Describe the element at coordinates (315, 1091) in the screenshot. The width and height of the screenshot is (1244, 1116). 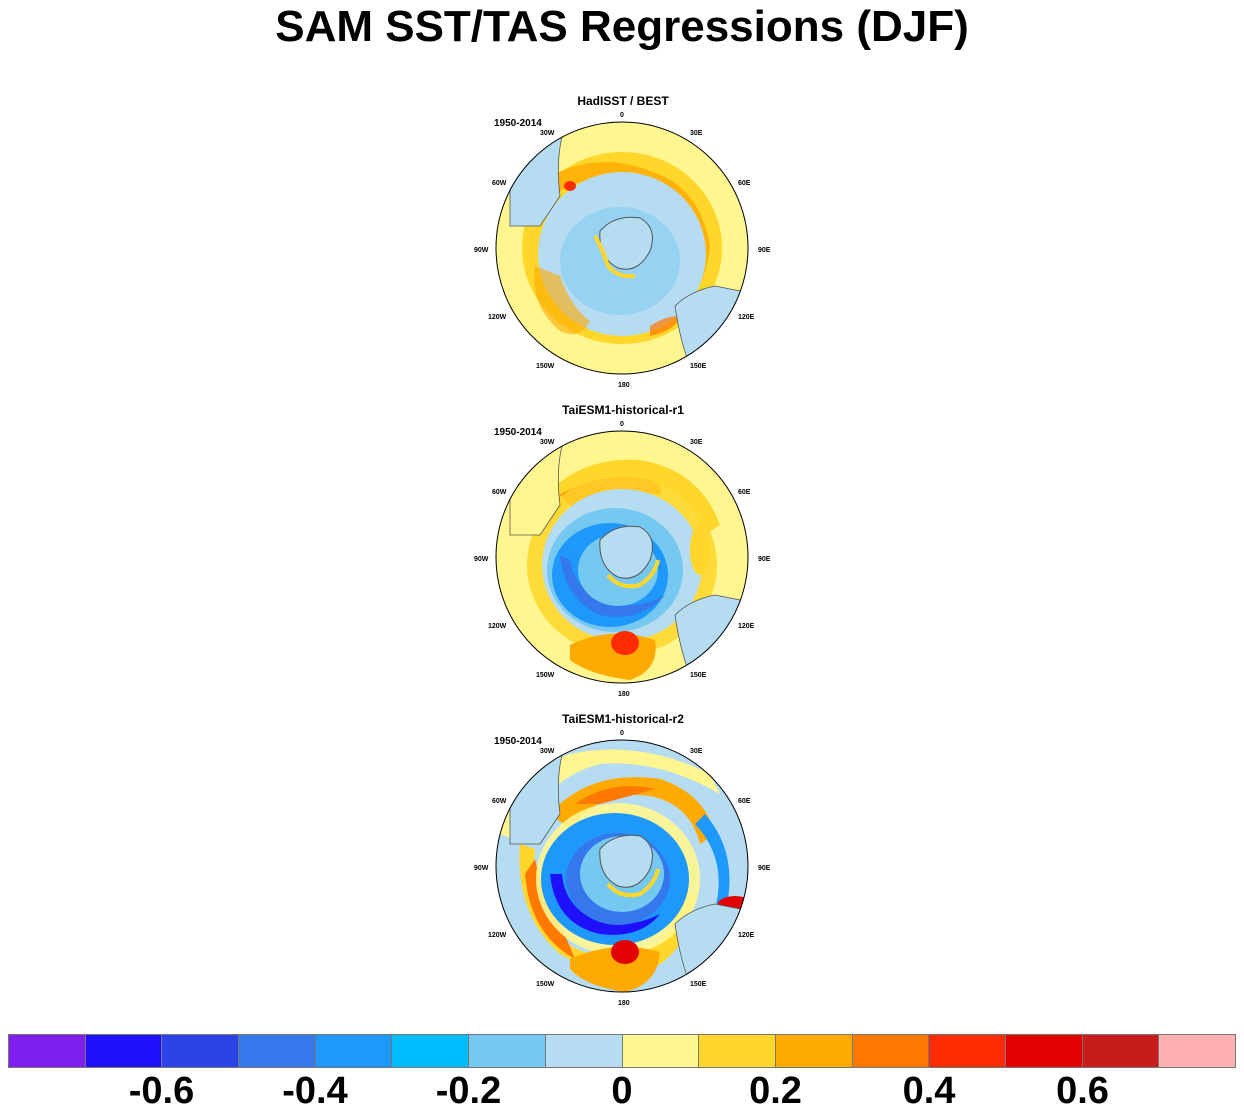
I see `colorbar-tick-label: -0.4` at that location.